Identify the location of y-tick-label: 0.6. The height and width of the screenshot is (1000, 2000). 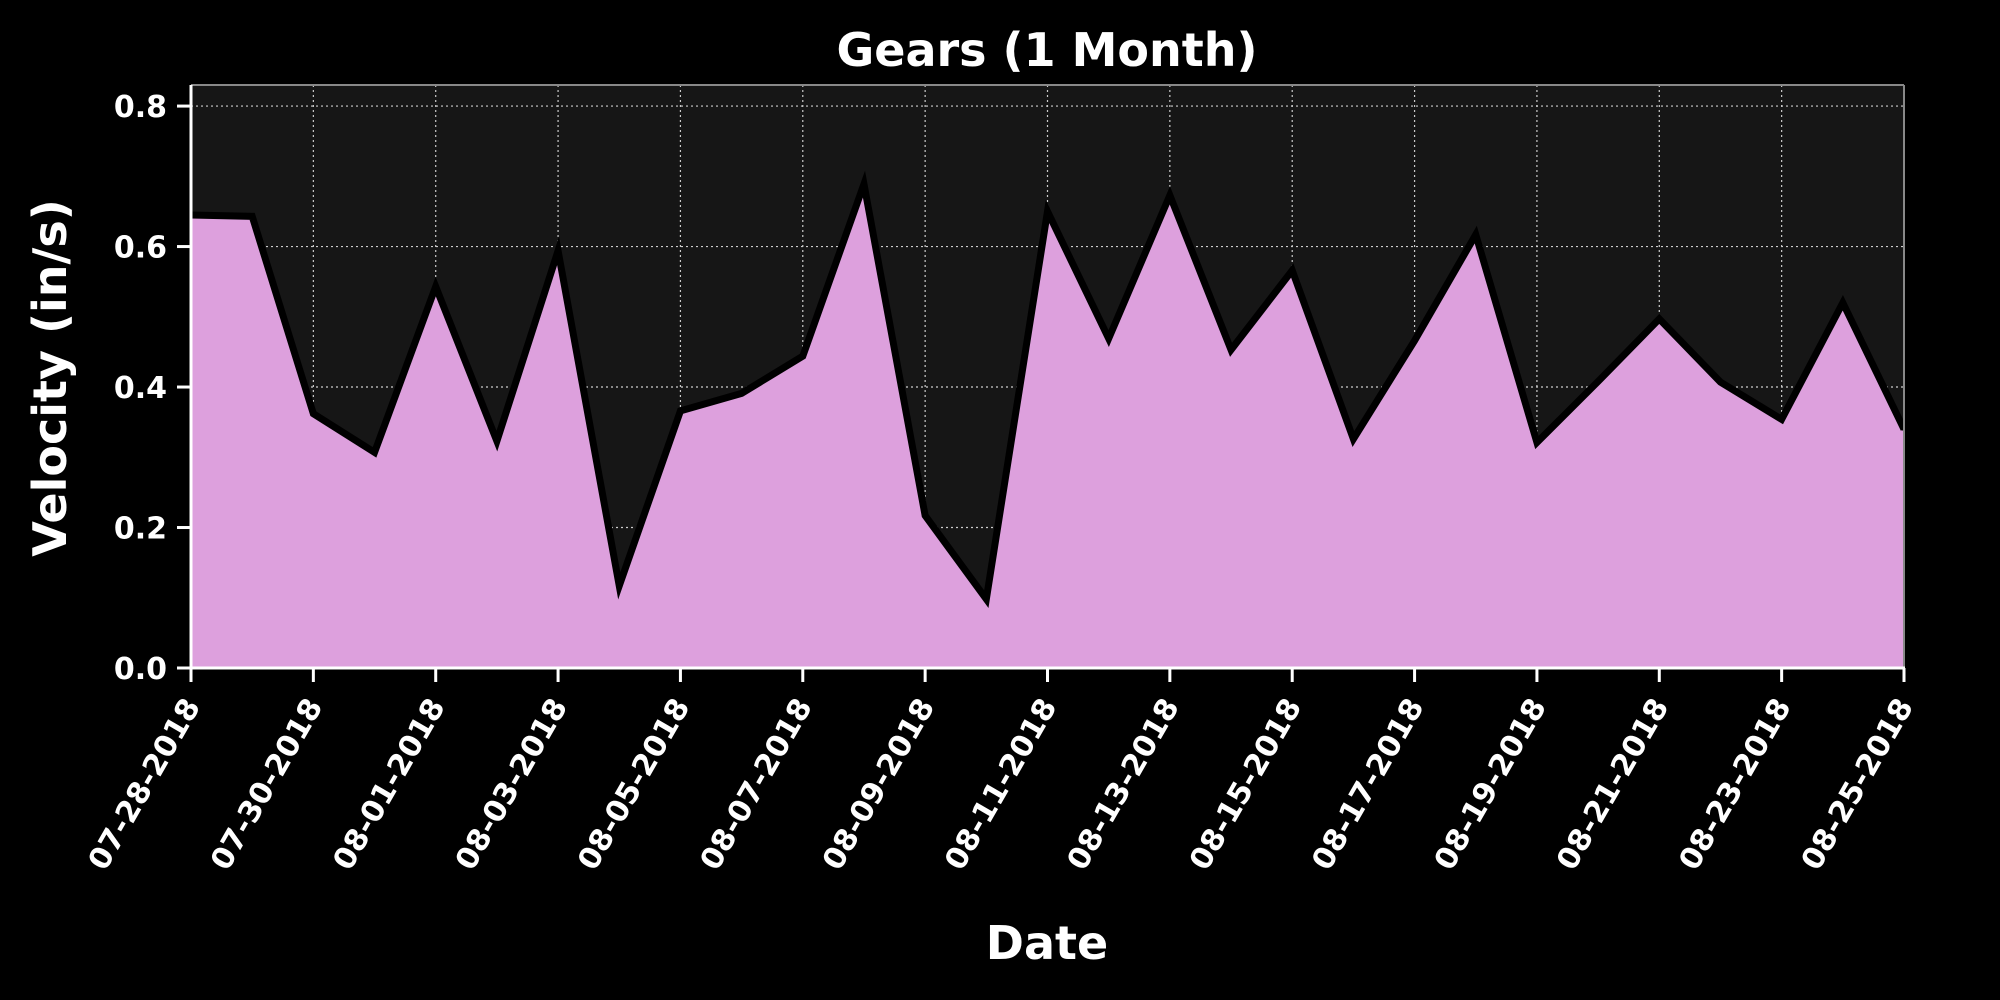
(140, 248).